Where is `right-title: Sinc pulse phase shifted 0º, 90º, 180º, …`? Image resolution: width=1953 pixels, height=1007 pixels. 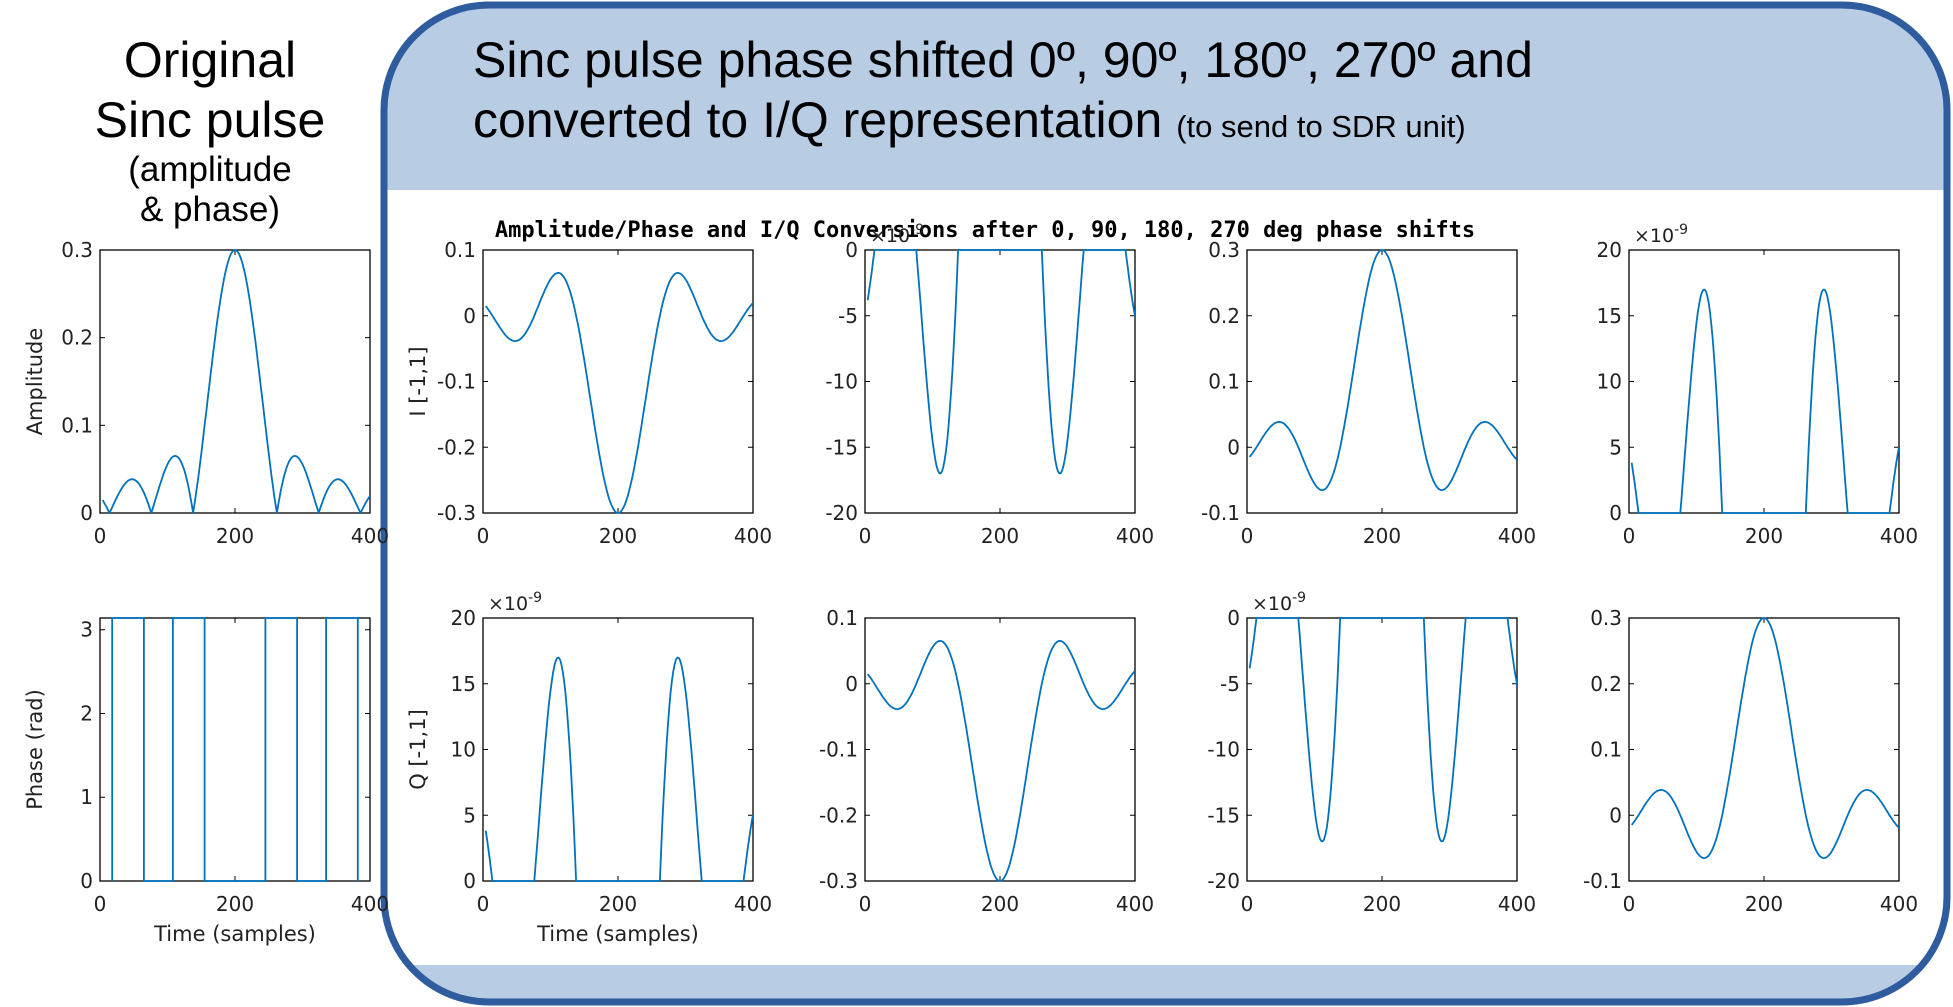
right-title: Sinc pulse phase shifted 0º, 90º, 180º, … is located at coordinates (1183, 93).